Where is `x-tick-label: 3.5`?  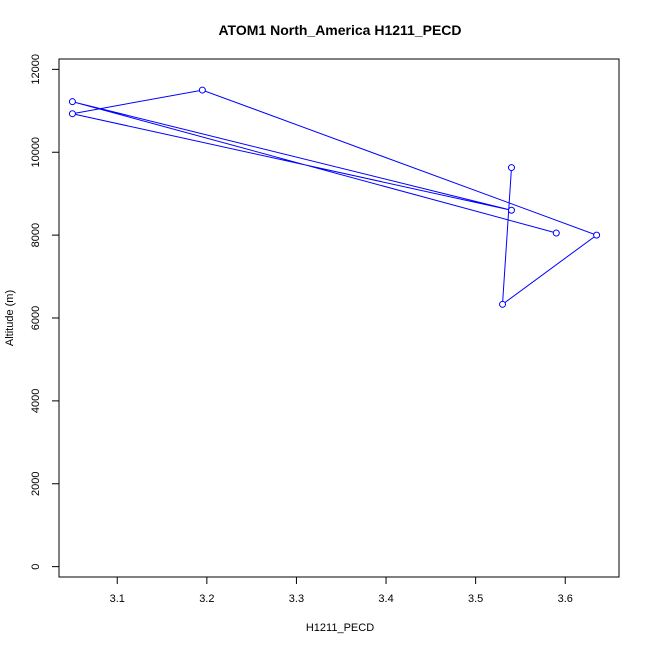
x-tick-label: 3.5 is located at coordinates (475, 599).